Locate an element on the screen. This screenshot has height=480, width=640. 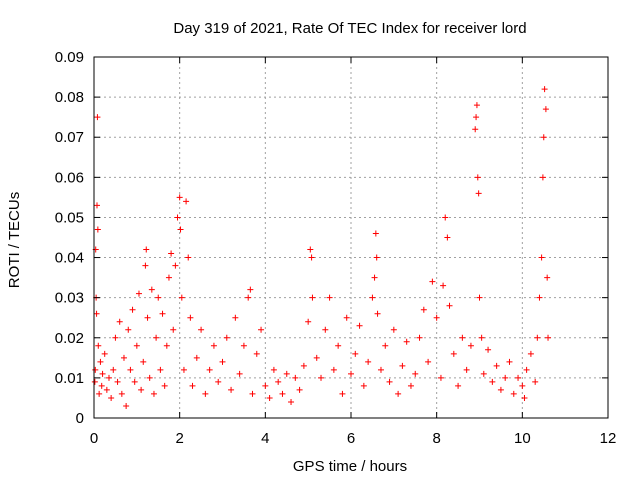
x-tick-label: 2 is located at coordinates (179, 438).